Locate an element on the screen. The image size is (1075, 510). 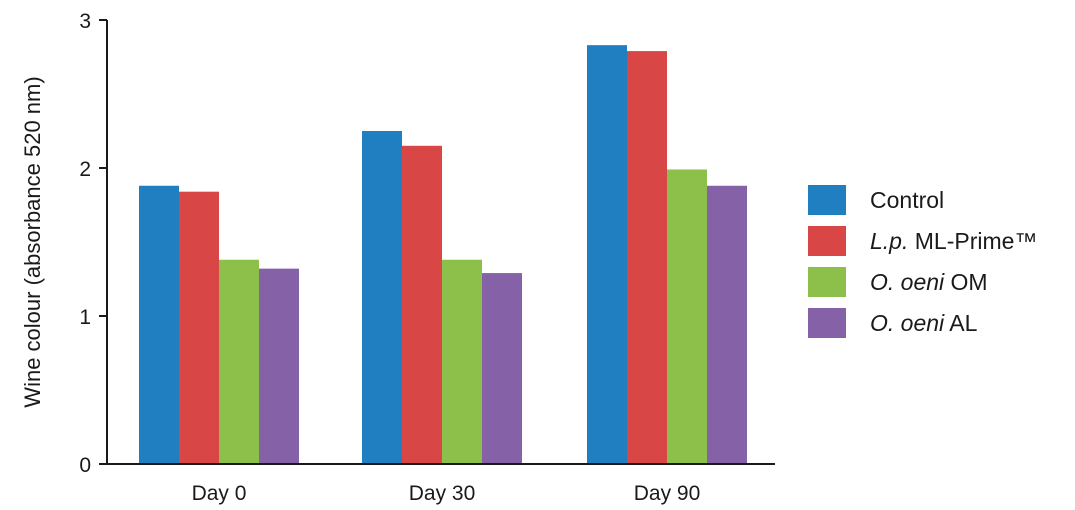
y-tick-label: 1 is located at coordinates (85, 317).